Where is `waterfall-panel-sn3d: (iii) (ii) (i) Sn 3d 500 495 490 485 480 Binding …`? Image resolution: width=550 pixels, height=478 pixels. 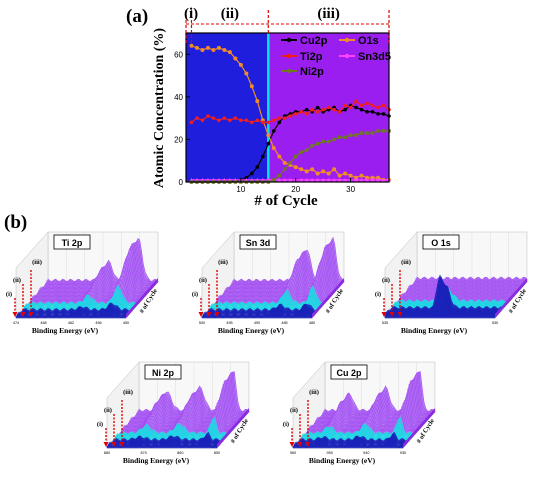
waterfall-panel-sn3d: (iii) (ii) (i) Sn 3d 500 495 490 485 480 Binding … is located at coordinates (268, 283).